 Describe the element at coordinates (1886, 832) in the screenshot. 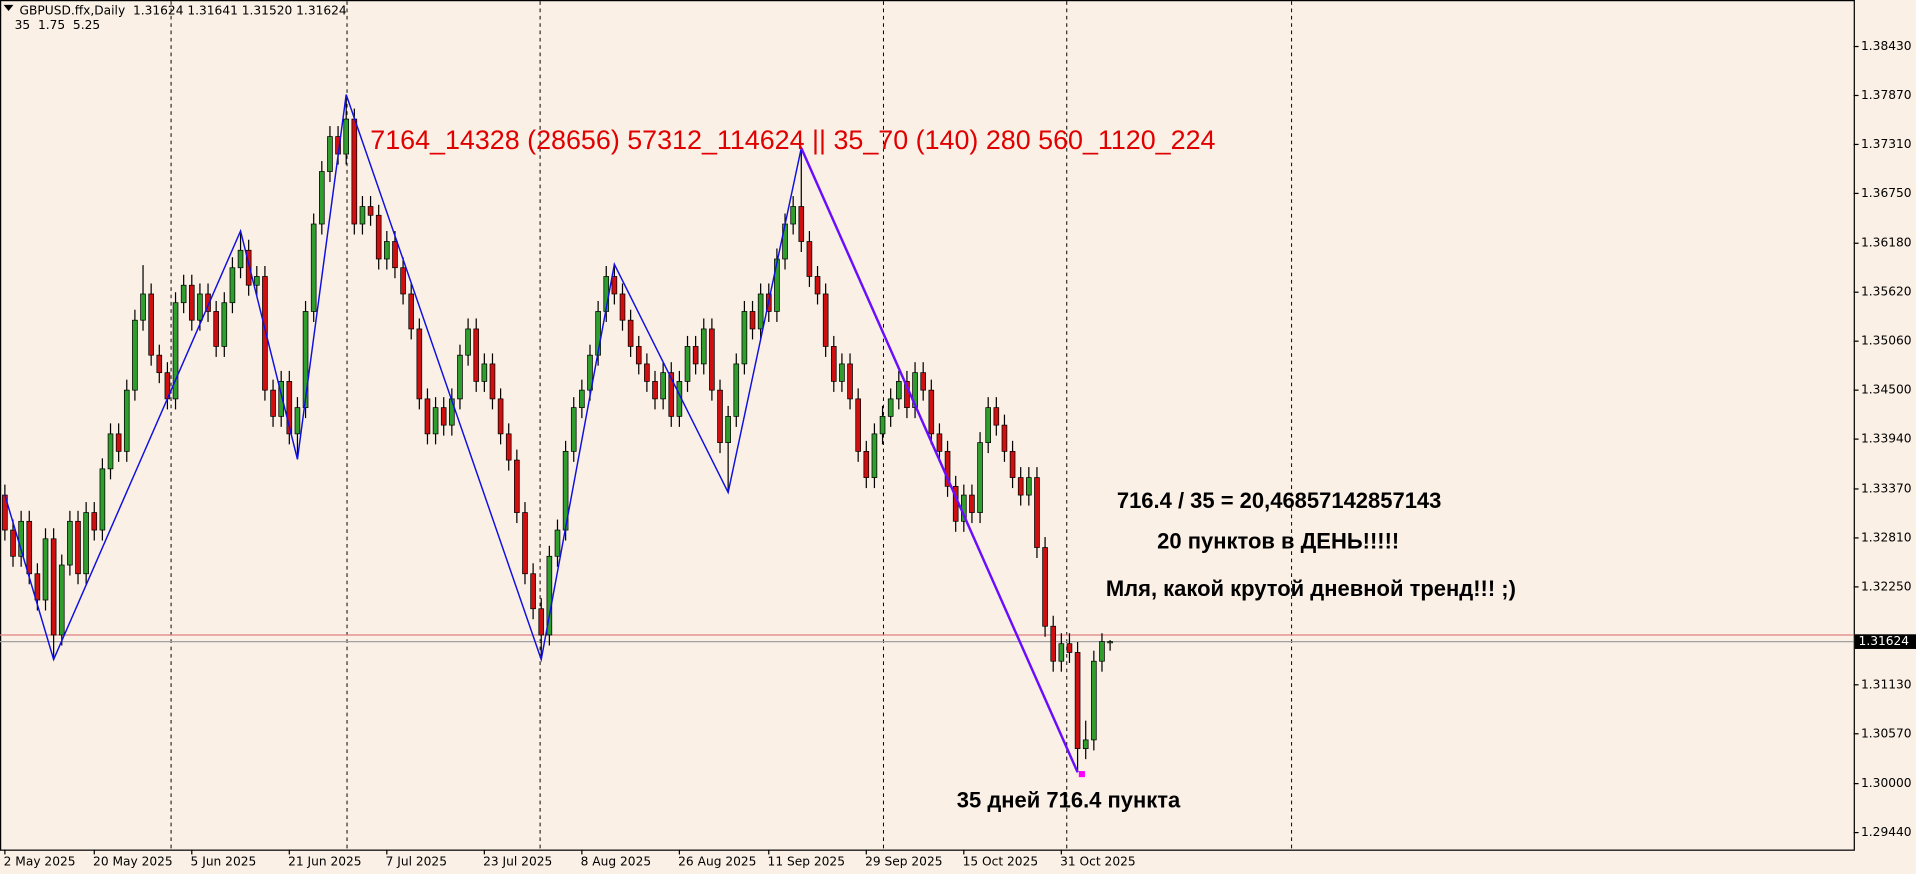

I see `y-tick-label: 1.29440` at that location.